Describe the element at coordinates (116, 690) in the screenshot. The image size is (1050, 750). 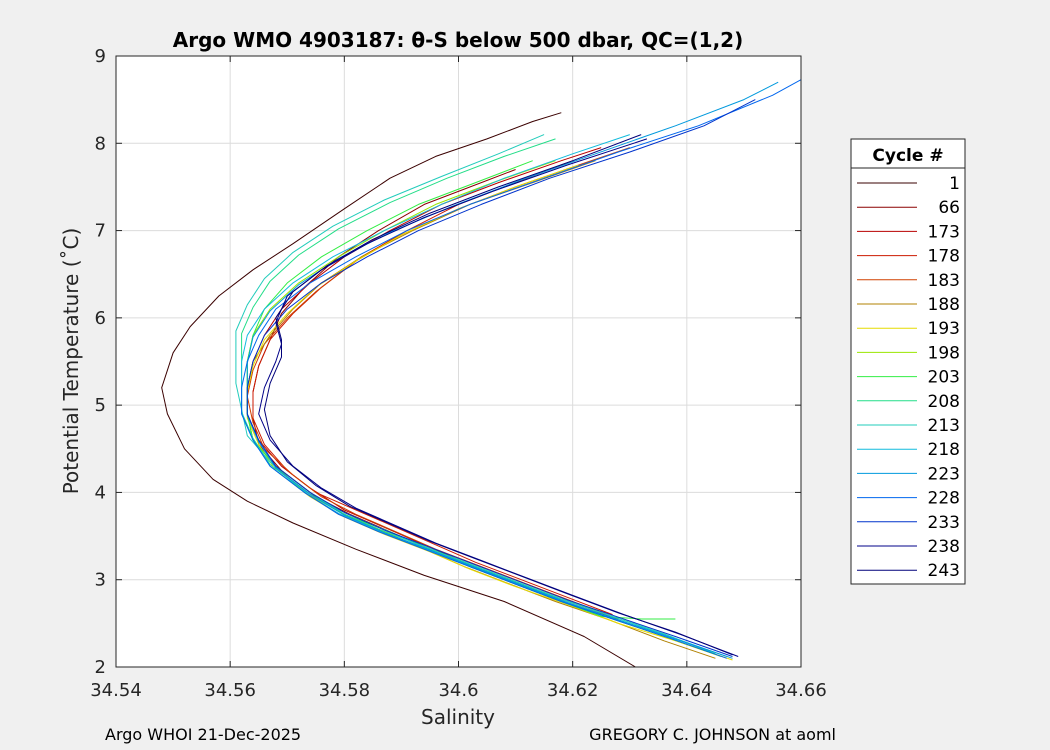
I see `x-tick-label: 34.54` at that location.